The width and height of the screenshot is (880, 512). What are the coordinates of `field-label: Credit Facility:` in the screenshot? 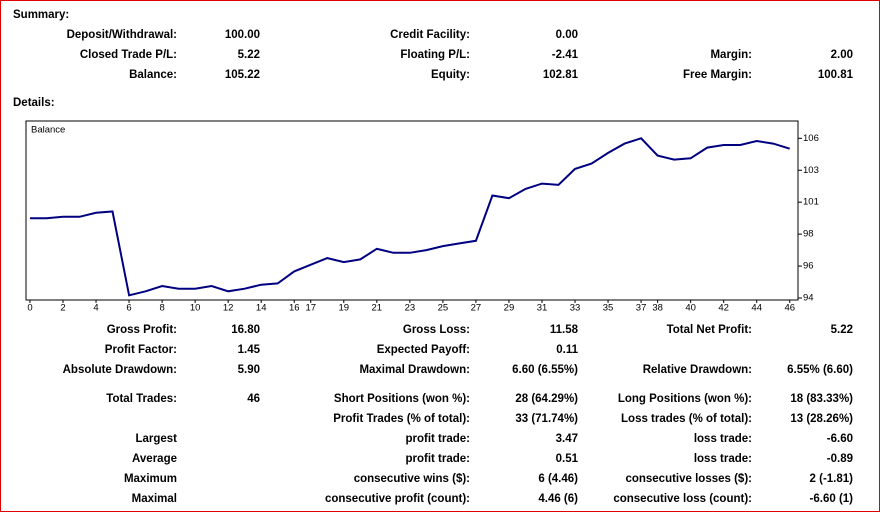 It's located at (430, 35).